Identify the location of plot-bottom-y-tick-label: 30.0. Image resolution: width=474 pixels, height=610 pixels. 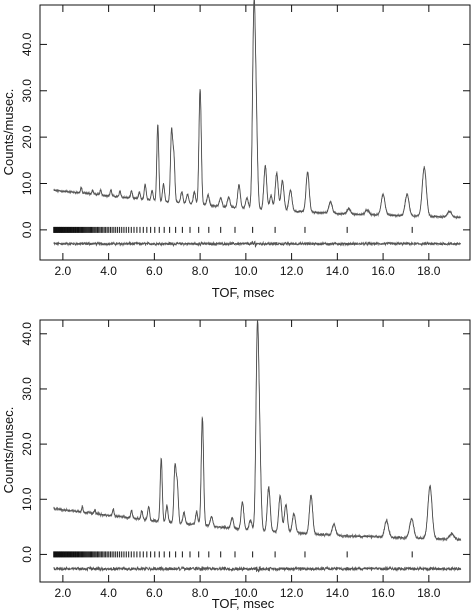
(27, 389).